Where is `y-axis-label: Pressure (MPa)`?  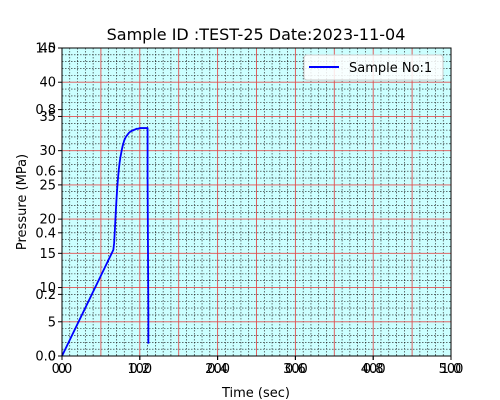
y-axis-label: Pressure (MPa) is located at coordinates (22, 202).